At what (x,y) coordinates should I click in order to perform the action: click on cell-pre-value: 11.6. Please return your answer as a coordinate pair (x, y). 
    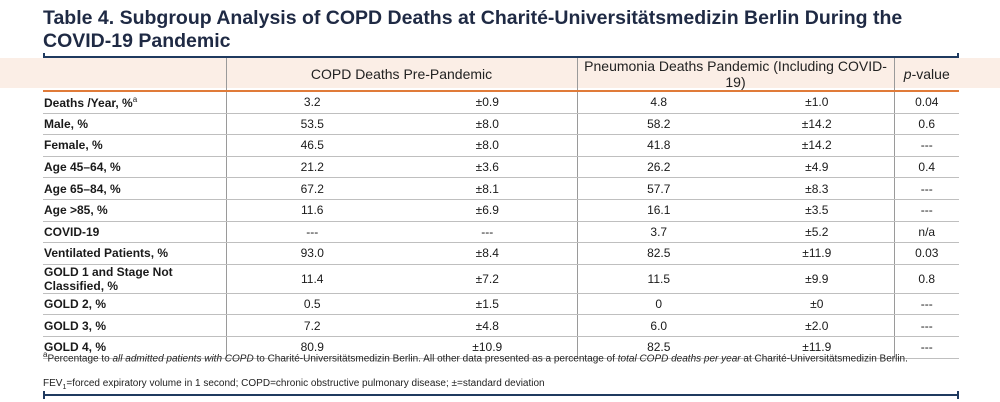
    Looking at the image, I should click on (311, 210).